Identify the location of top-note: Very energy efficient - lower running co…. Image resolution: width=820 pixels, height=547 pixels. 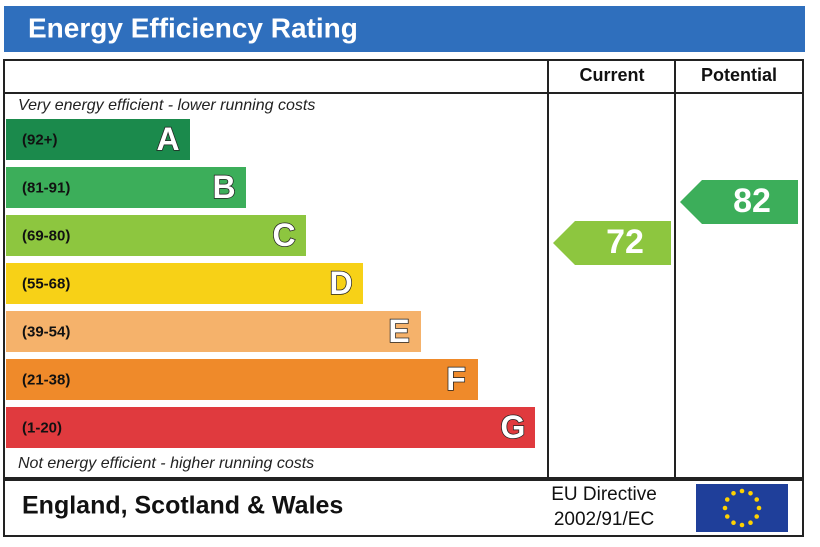
(166, 105).